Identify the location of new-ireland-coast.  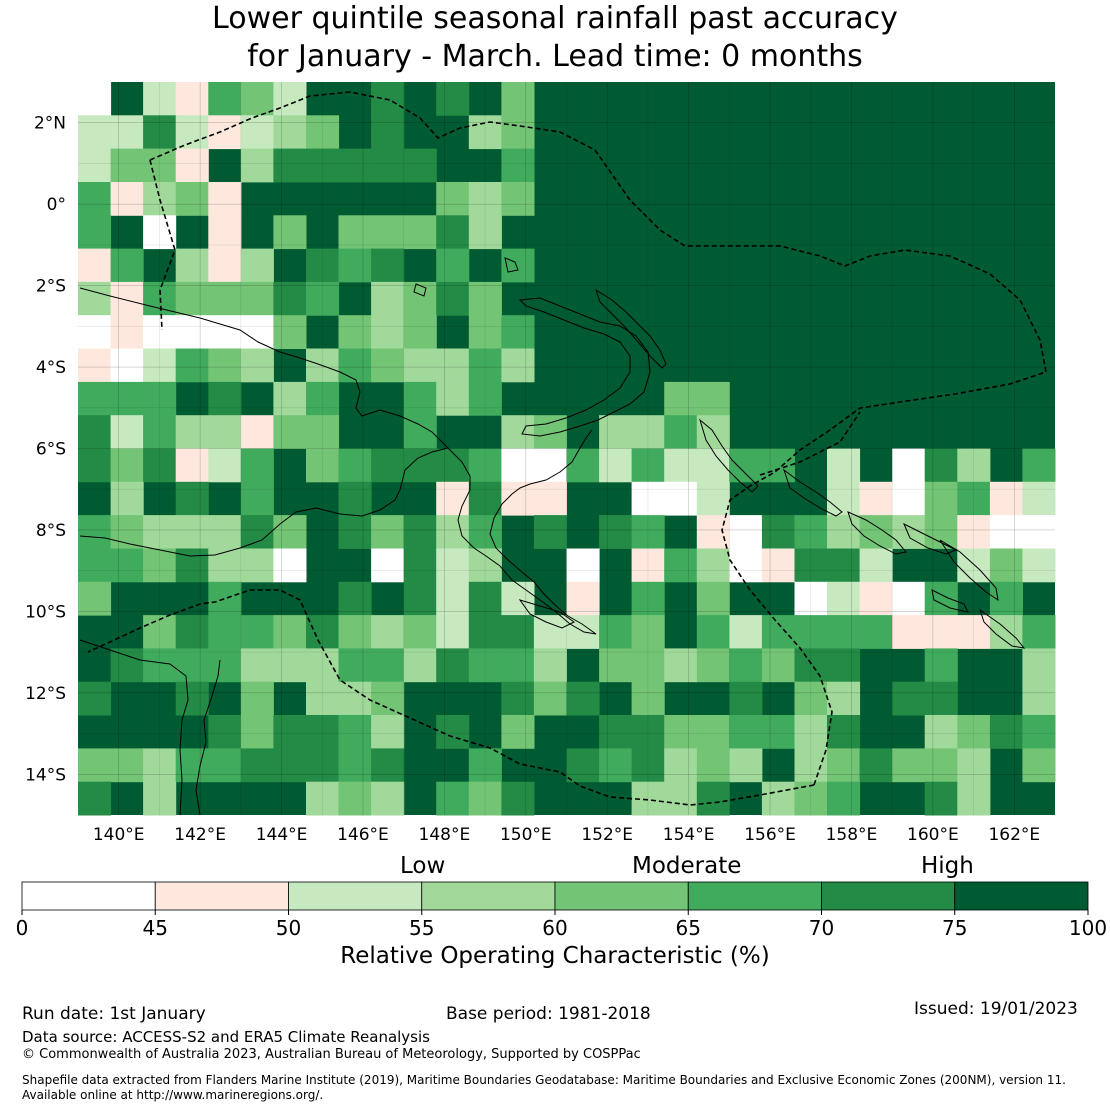
(631, 328).